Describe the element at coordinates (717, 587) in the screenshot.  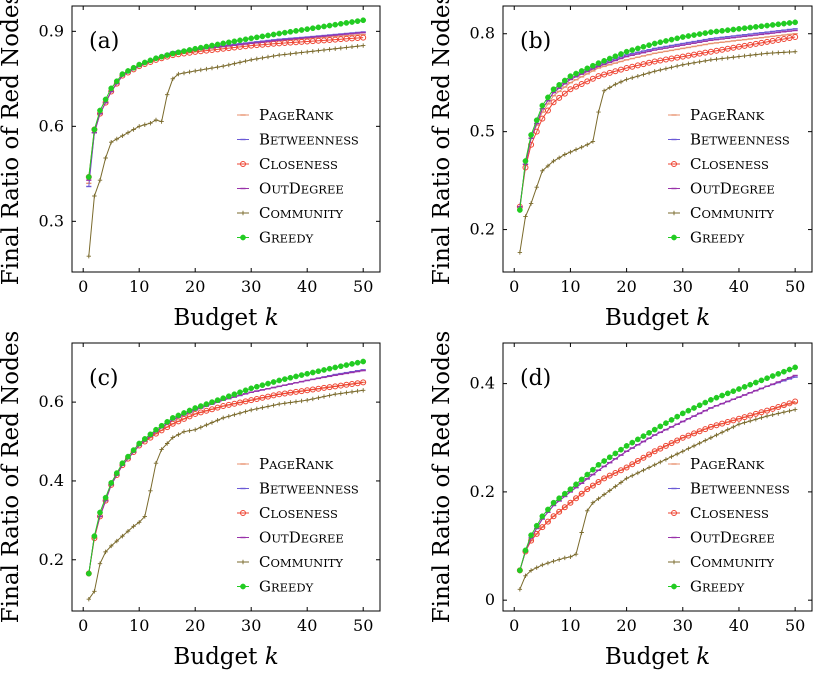
I see `legend-label-greedy: GREEDY` at that location.